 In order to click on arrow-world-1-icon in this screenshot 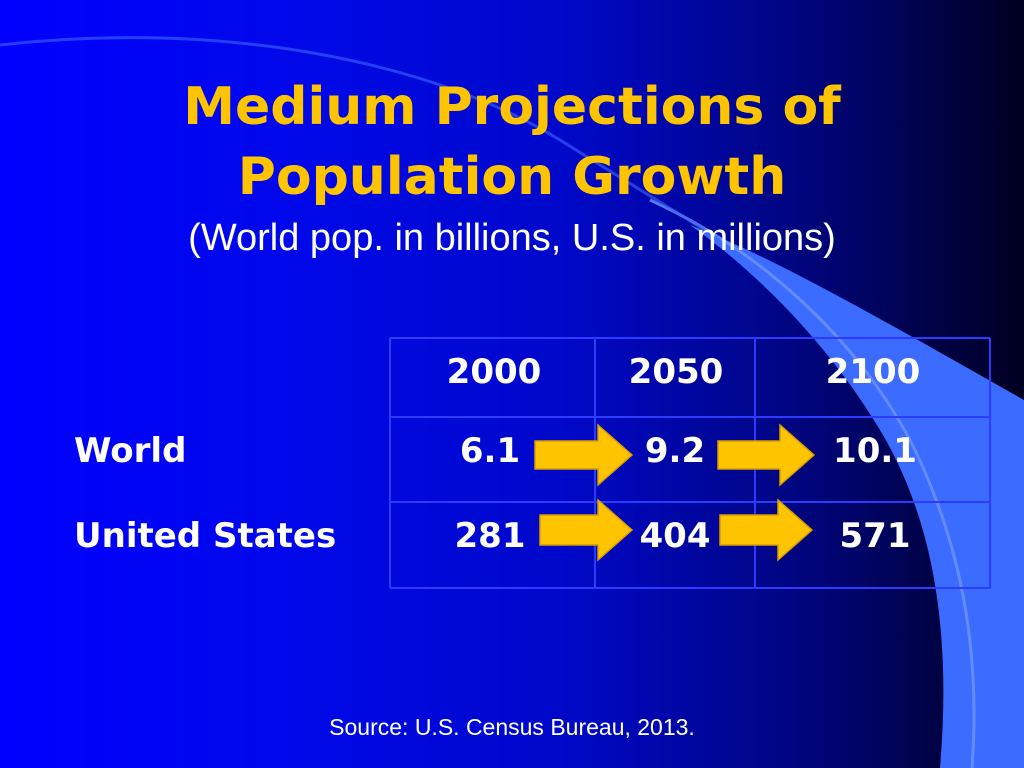, I will do `click(584, 455)`.